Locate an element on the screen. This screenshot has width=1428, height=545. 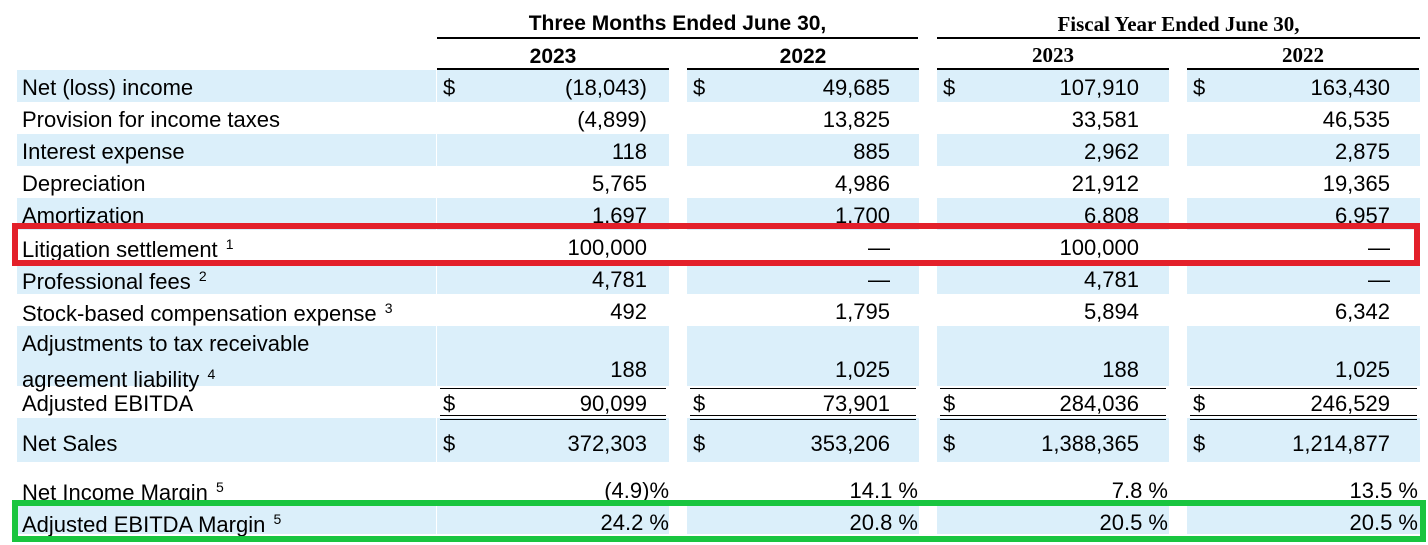
value-cell: 246,529 is located at coordinates (1350, 403).